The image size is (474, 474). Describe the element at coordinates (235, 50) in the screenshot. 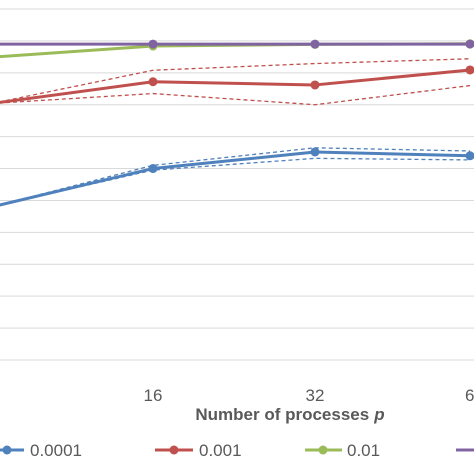

I see `series-2-line` at that location.